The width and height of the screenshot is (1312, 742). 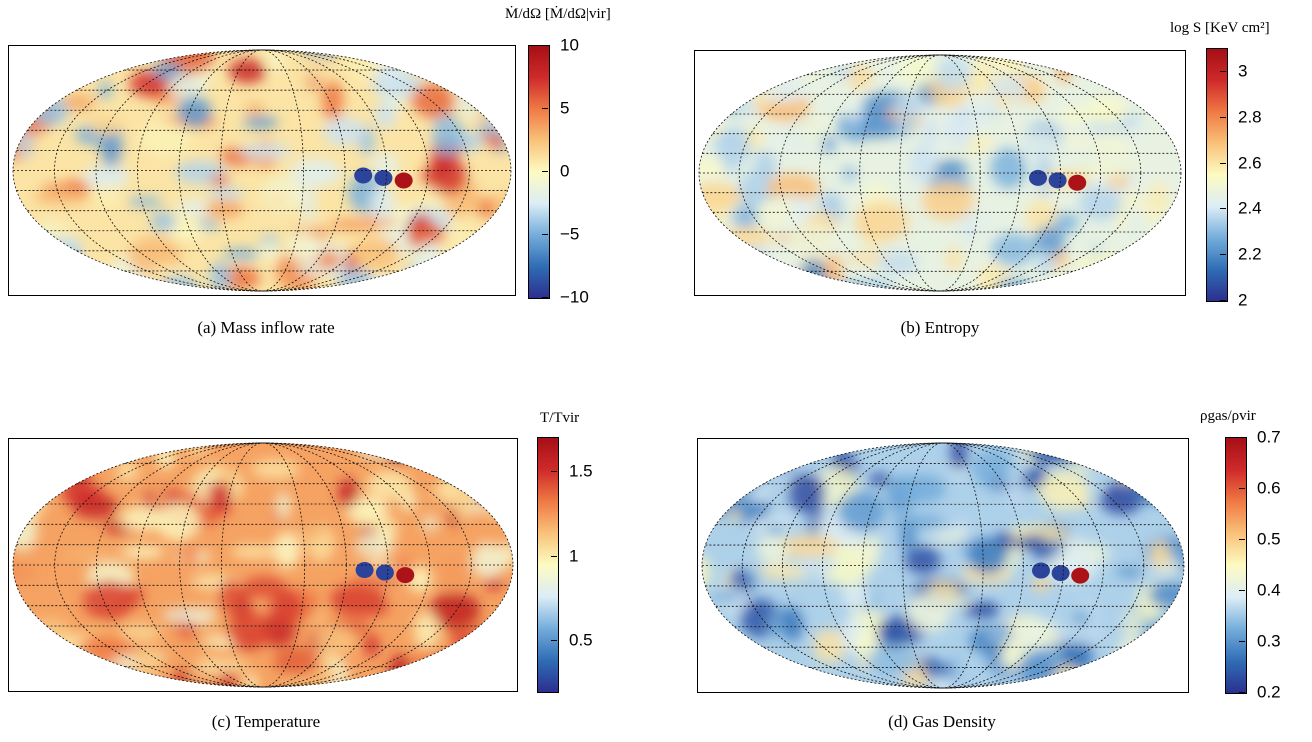 I want to click on colorbar-tick-label: 1, so click(x=574, y=556).